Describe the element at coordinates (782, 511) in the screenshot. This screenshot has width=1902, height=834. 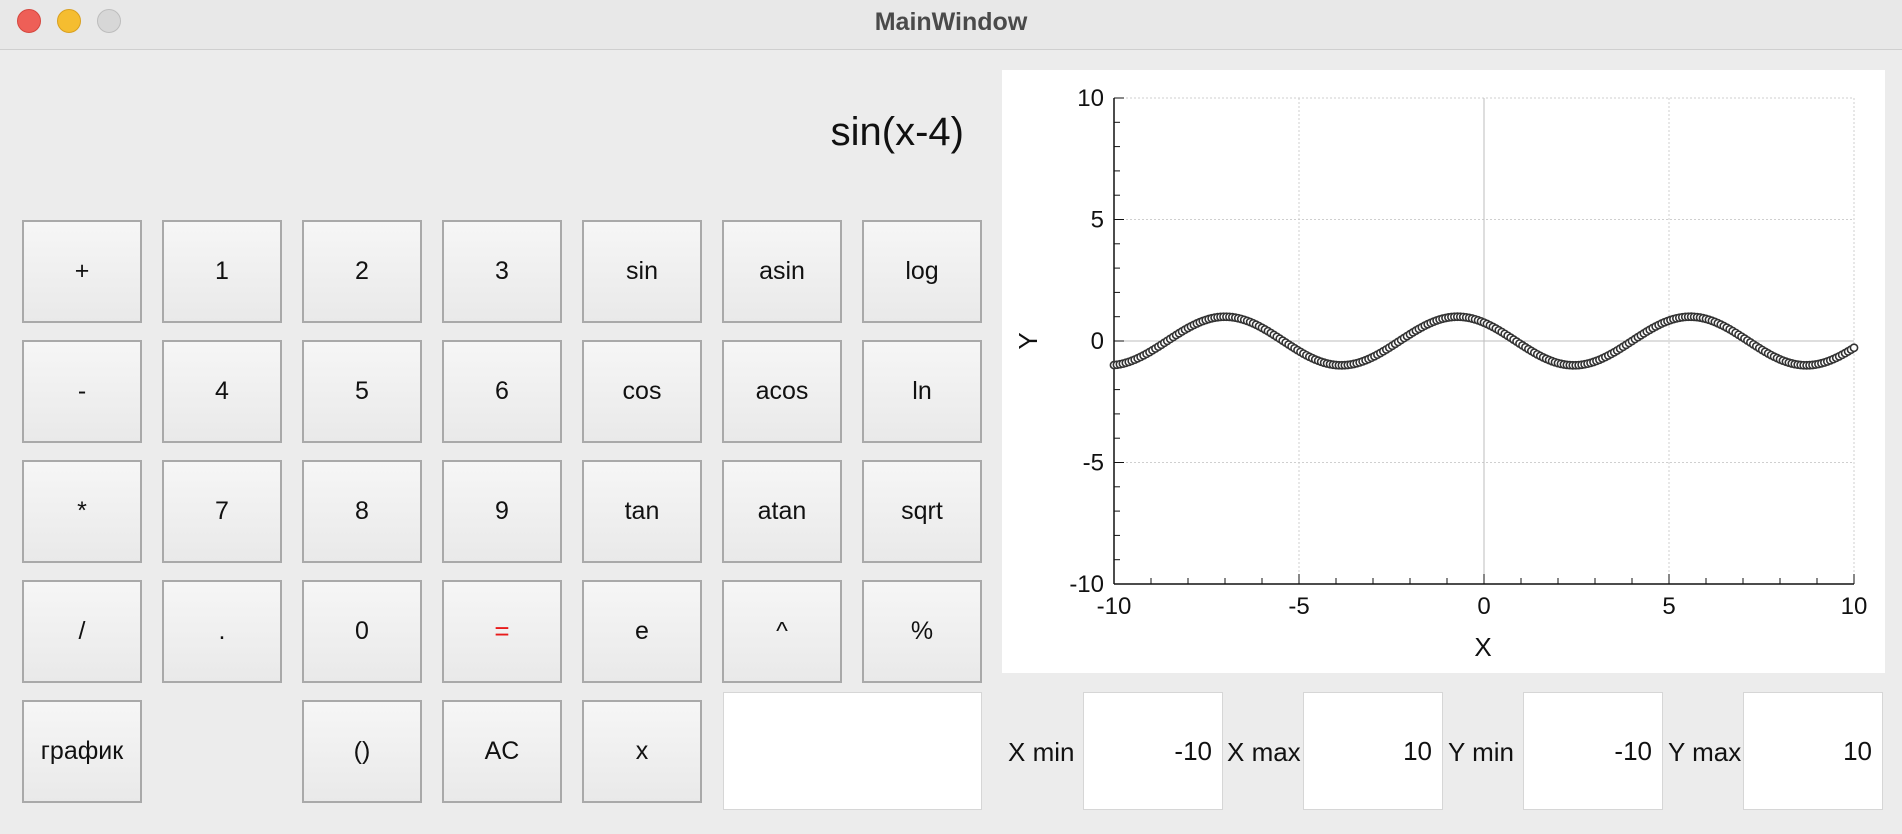
I see `atan-button: atan` at that location.